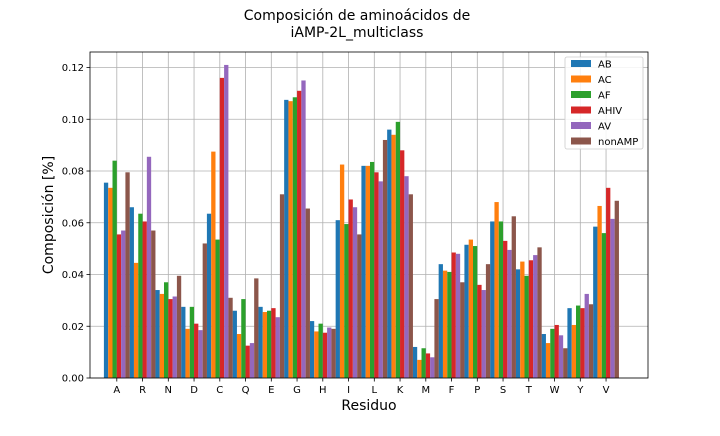 The image size is (720, 436). What do you see at coordinates (161, 335) in the screenshot?
I see `bar-ac-n` at bounding box center [161, 335].